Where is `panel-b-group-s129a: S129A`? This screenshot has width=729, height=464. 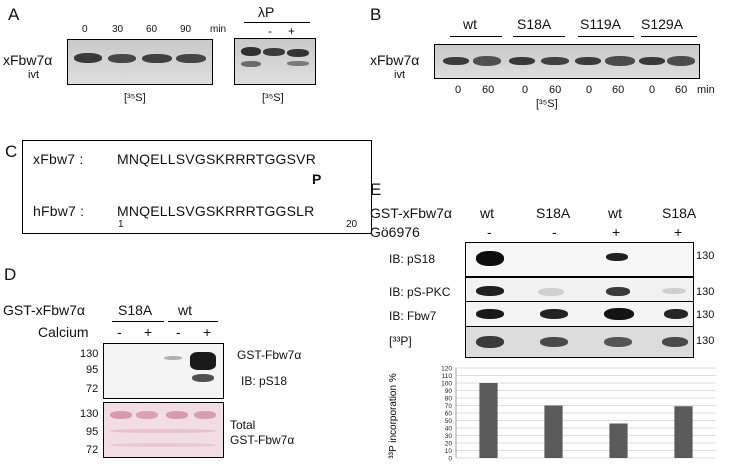 panel-b-group-s129a: S129A is located at coordinates (662, 24).